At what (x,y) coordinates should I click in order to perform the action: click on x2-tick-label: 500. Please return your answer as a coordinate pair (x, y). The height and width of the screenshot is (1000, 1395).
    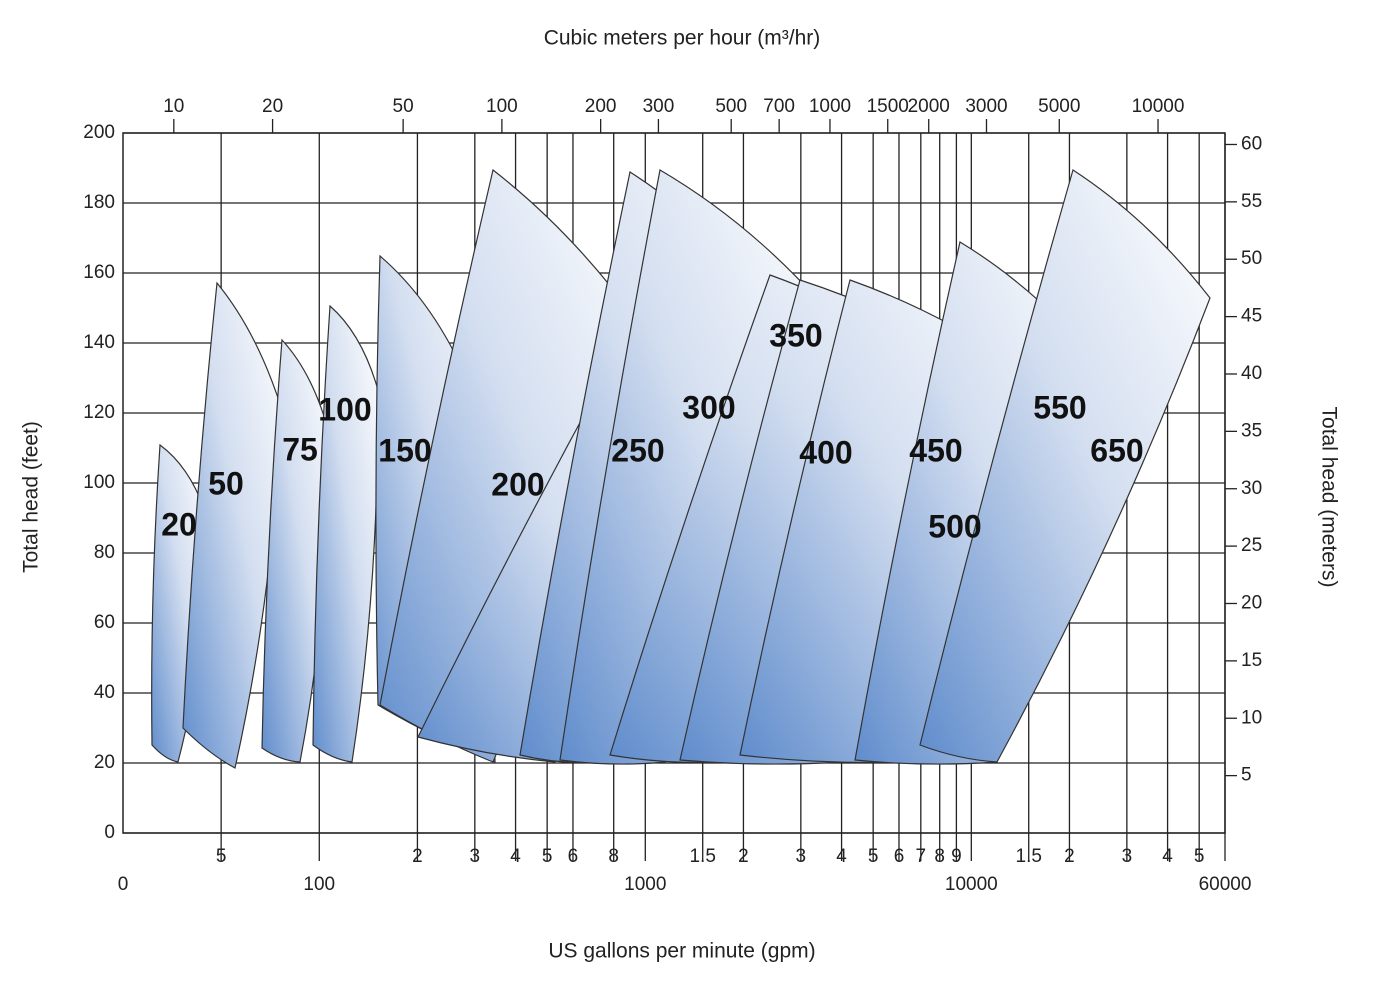
    Looking at the image, I should click on (731, 106).